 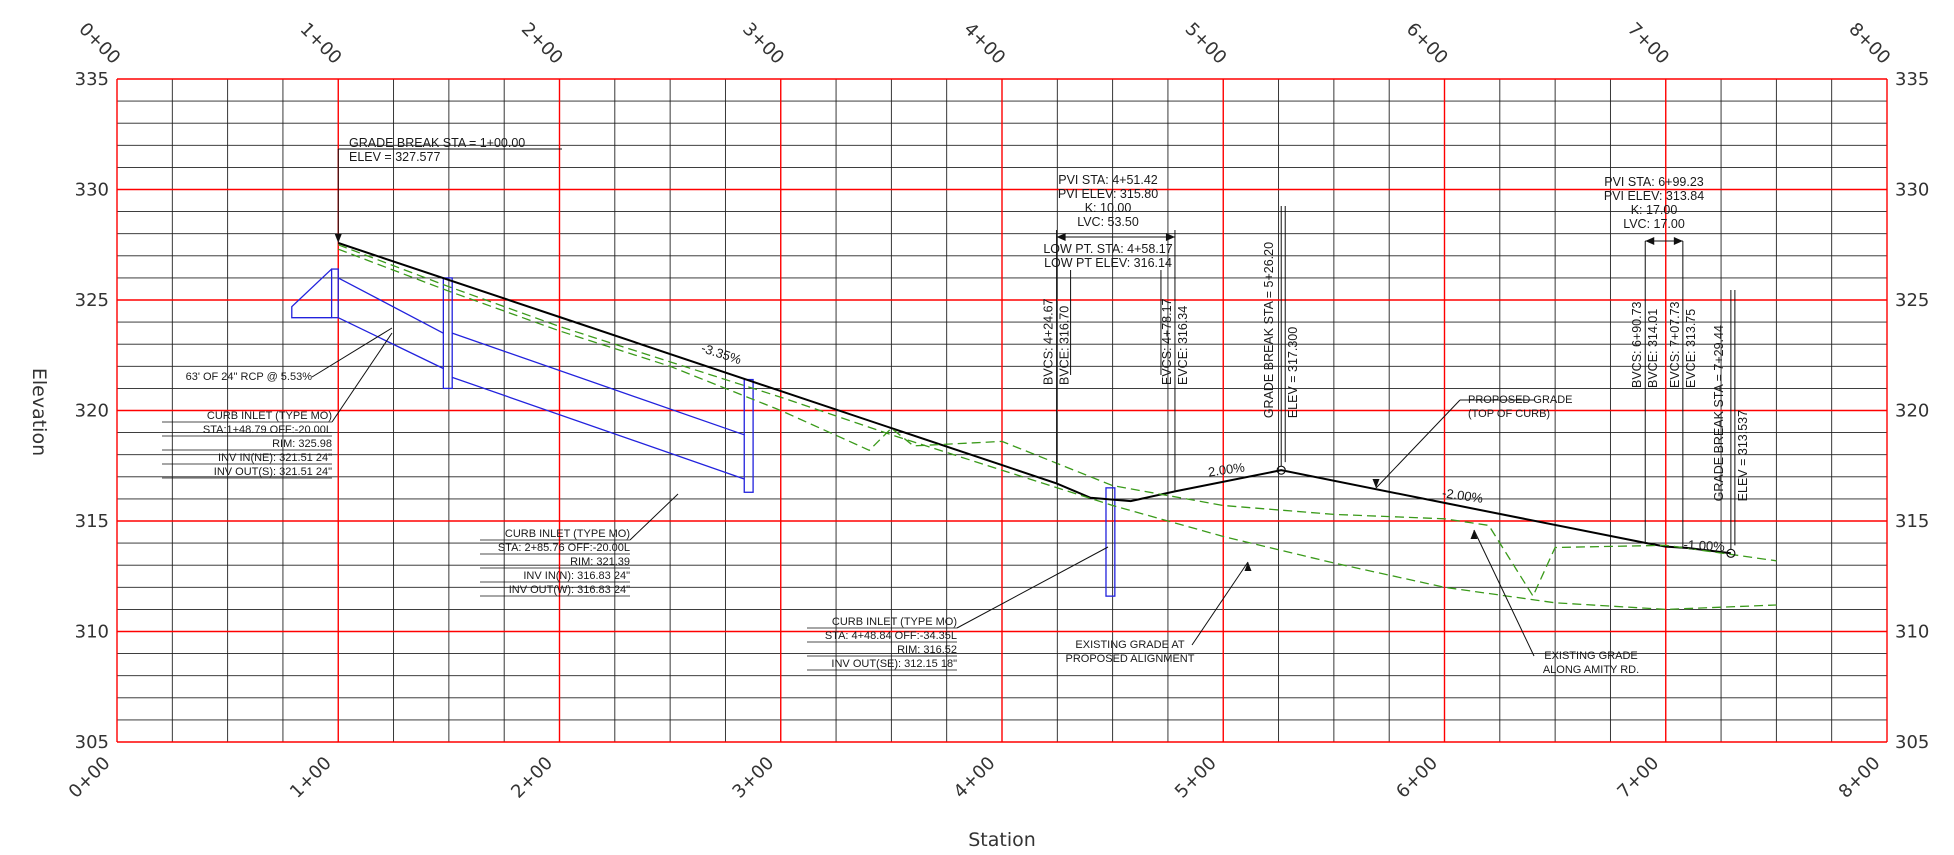 I want to click on x-tick-label-top: 5+00, so click(x=1206, y=44).